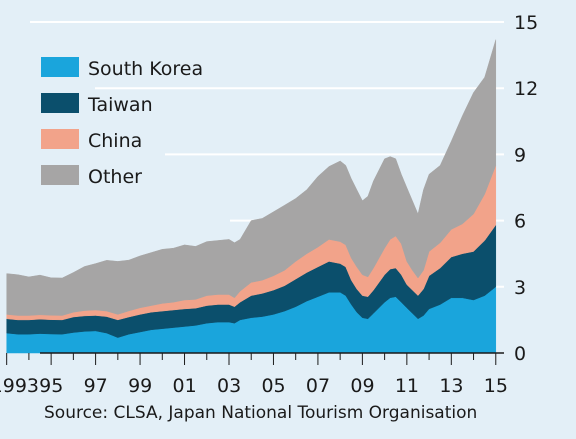  I want to click on legend-swatch-china, so click(60, 139).